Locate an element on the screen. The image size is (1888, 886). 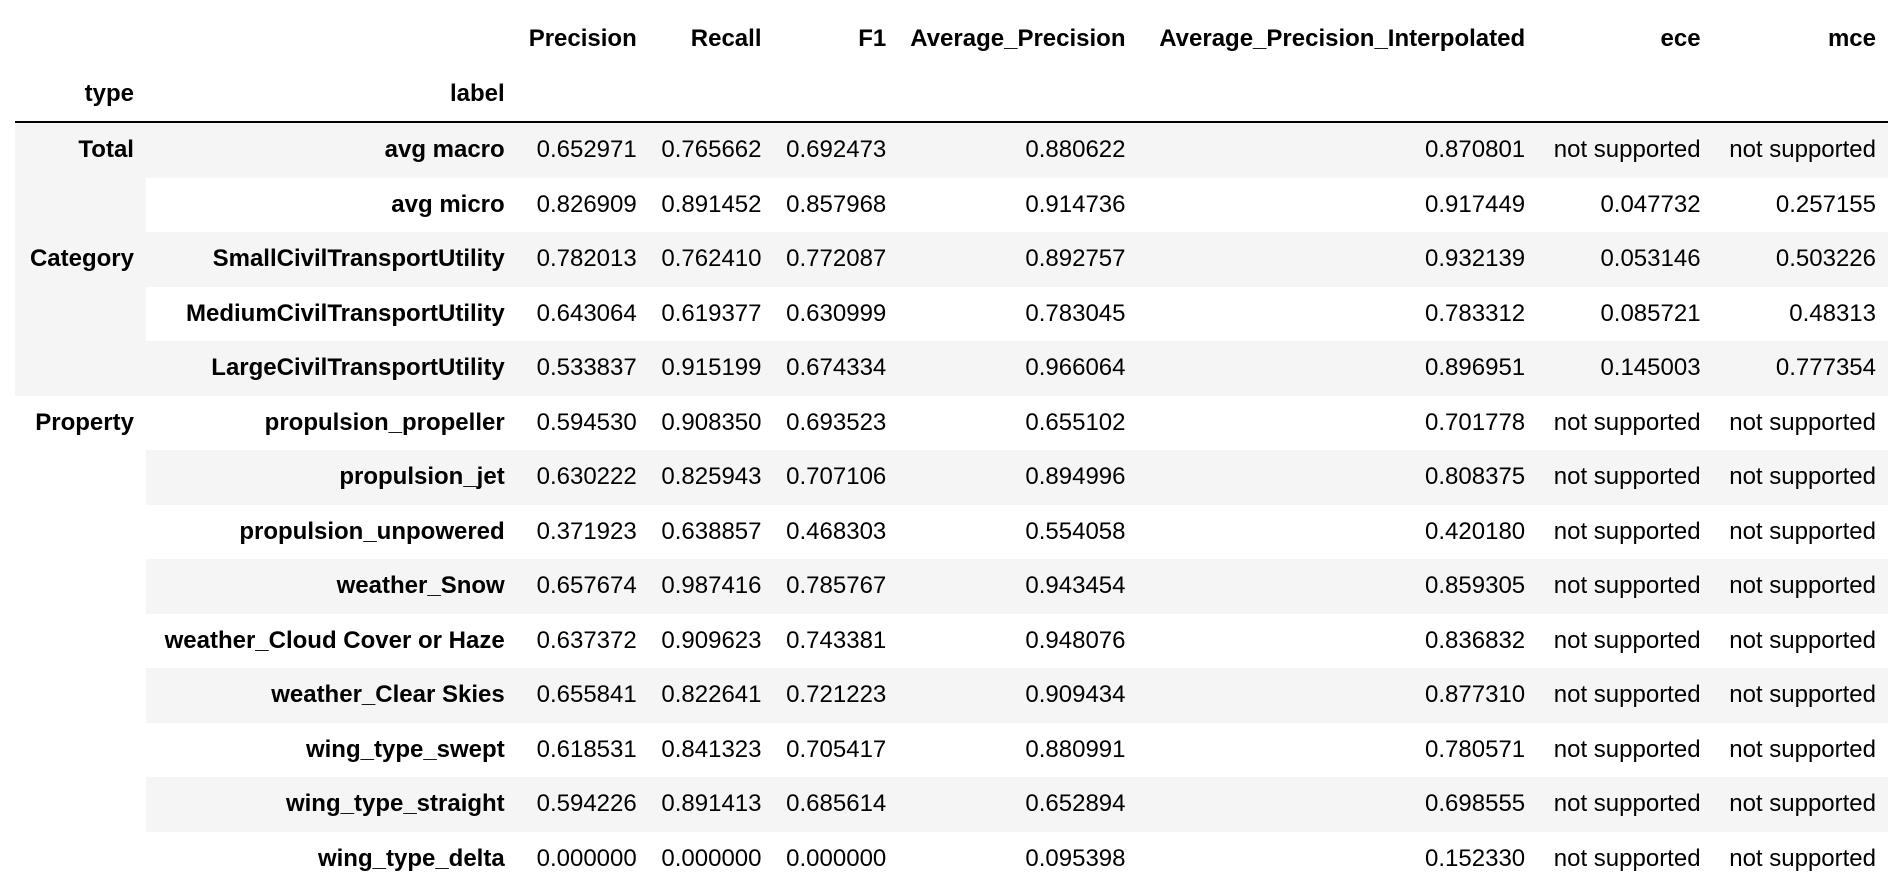
row-group-type: Category is located at coordinates (80, 314).